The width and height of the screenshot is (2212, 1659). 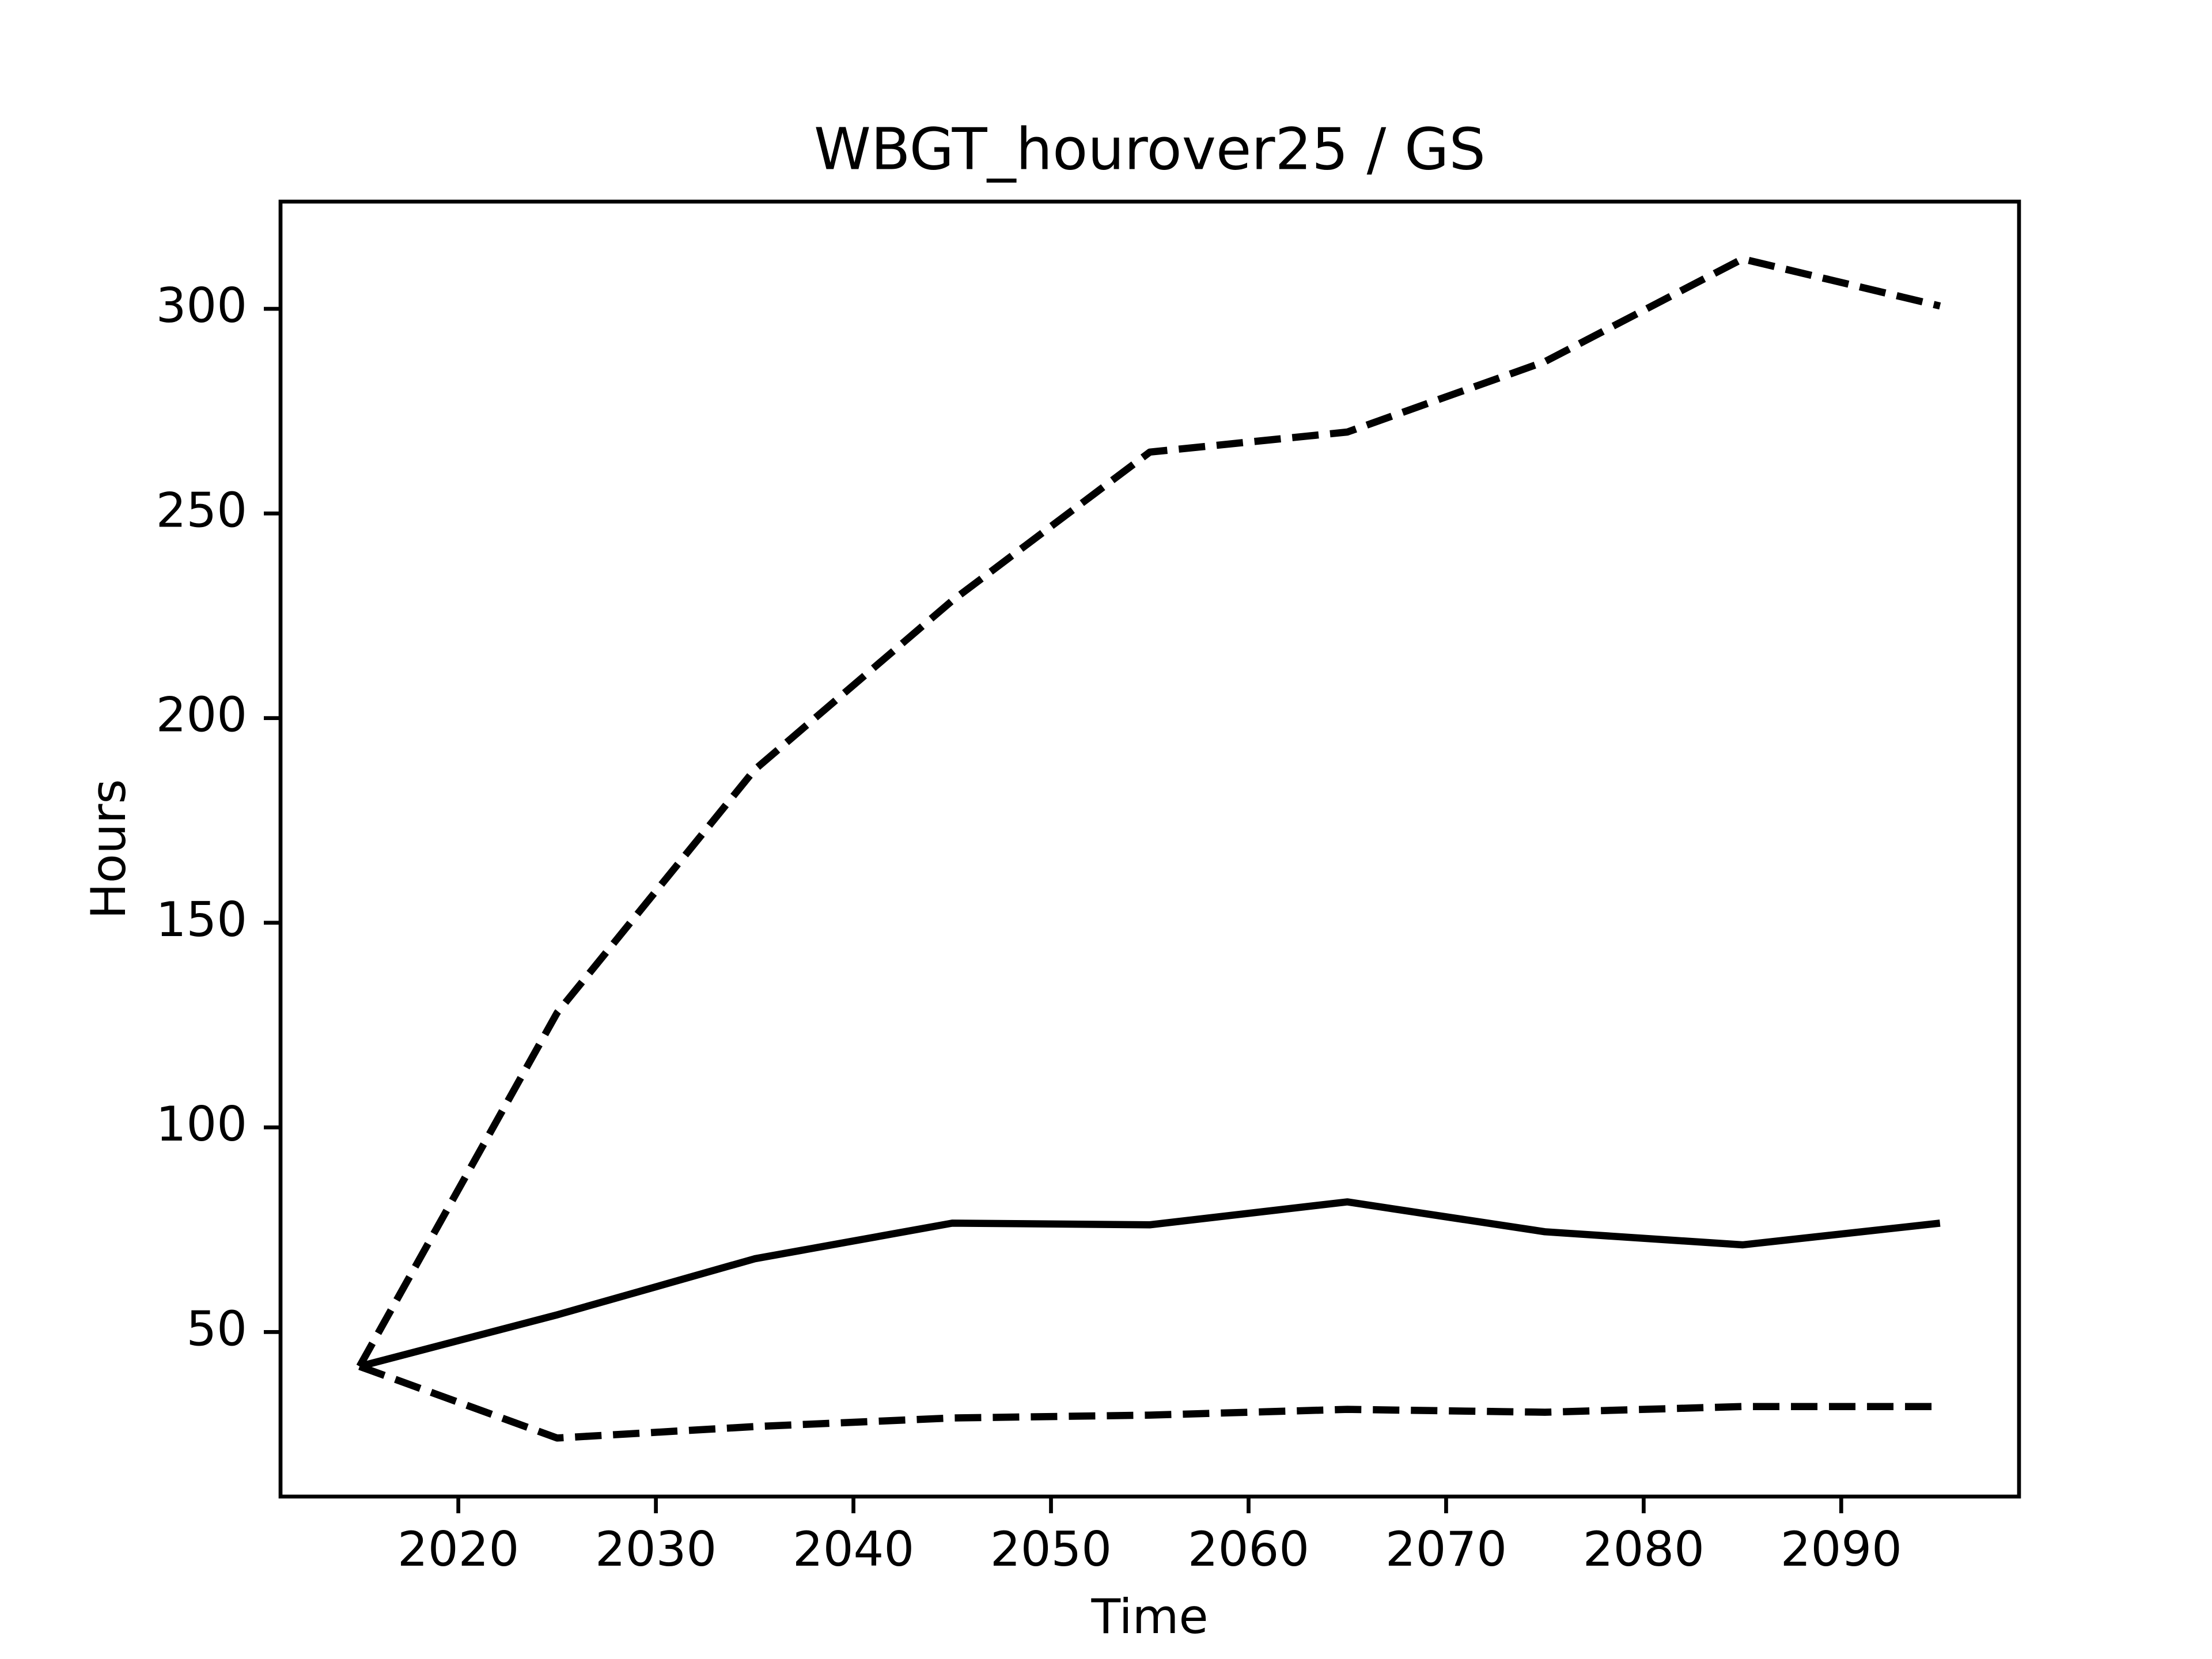 What do you see at coordinates (201, 1124) in the screenshot?
I see `y-tick-label: 100` at bounding box center [201, 1124].